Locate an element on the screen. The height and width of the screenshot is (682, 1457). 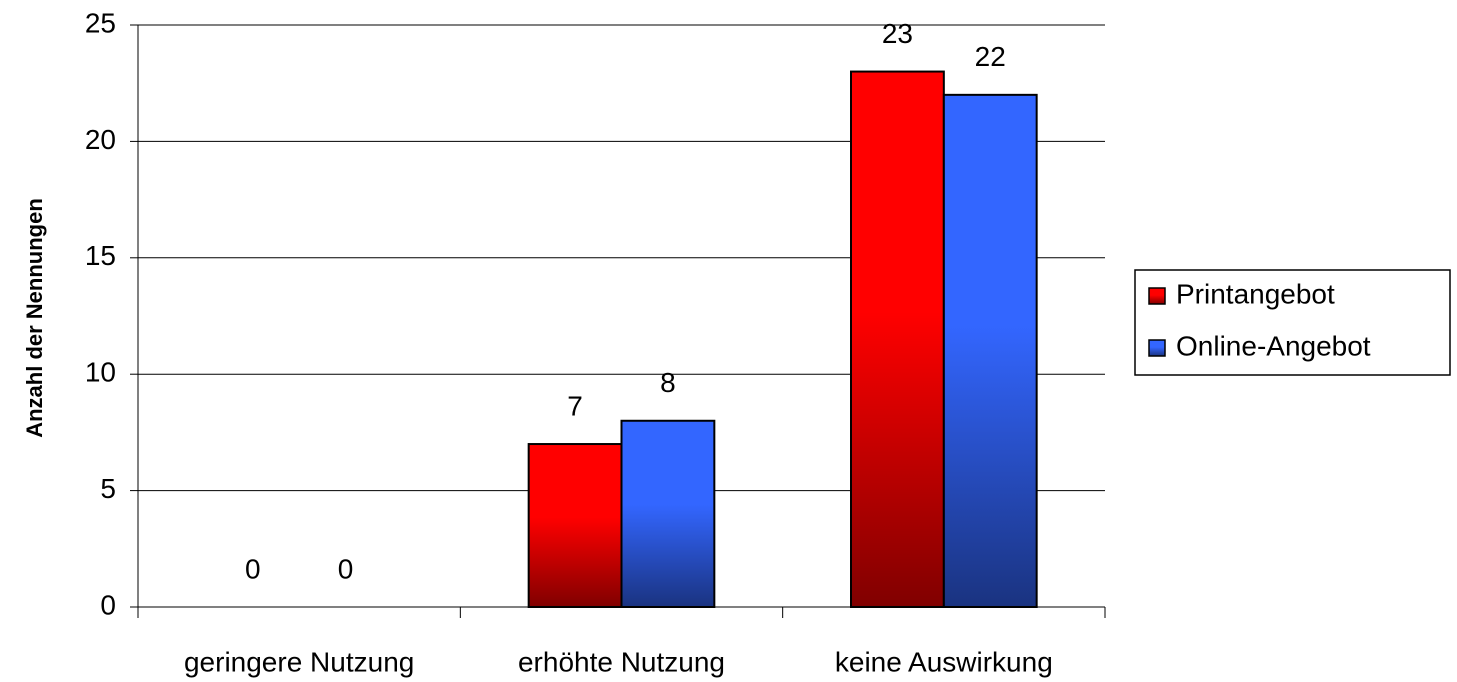
y-axis-title: Anzahl der Nennungen is located at coordinates (34, 318).